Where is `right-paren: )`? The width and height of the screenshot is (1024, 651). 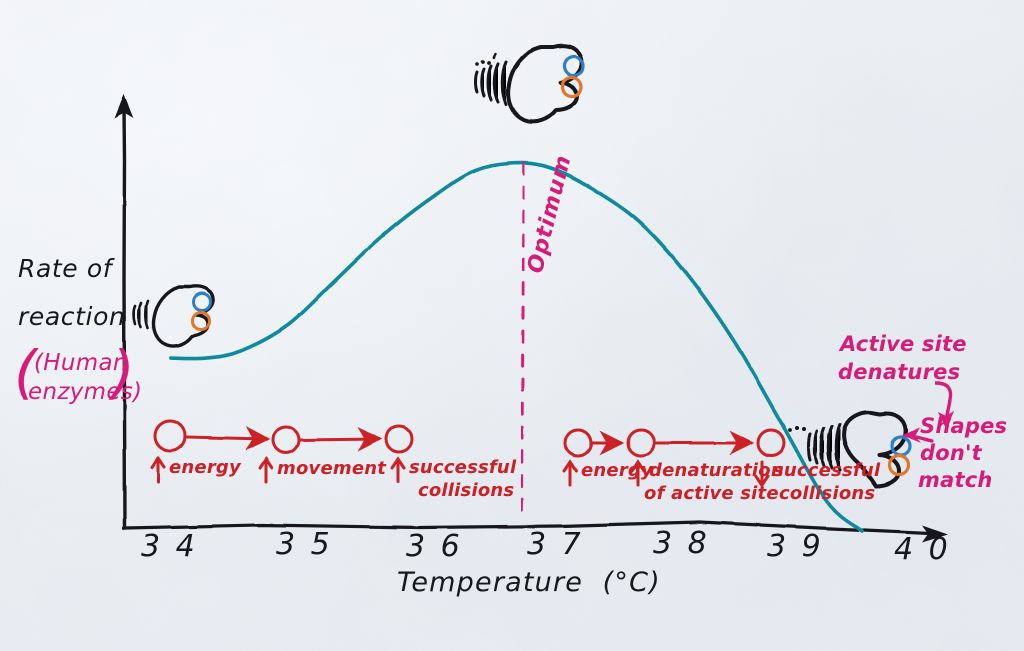 right-paren: ) is located at coordinates (123, 372).